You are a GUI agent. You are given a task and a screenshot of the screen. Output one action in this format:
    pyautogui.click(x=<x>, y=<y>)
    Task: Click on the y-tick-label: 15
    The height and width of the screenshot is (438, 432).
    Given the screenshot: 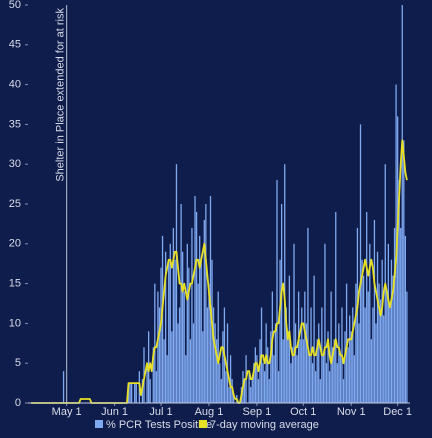 What is the action you would take?
    pyautogui.click(x=15, y=284)
    